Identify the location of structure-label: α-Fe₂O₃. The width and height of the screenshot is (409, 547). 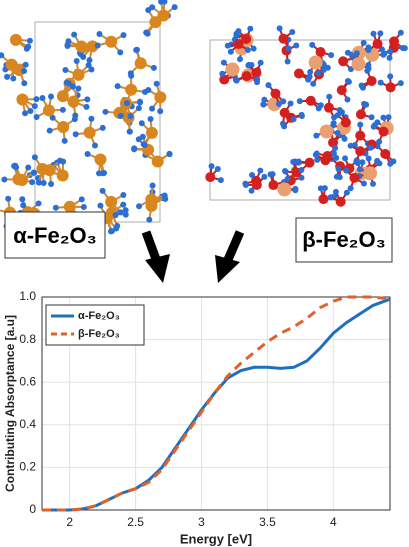
(55, 235).